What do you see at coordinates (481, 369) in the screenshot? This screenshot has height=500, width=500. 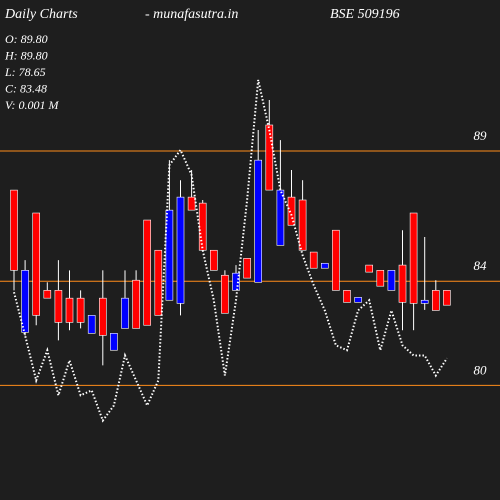 I see `y-tick-label: 80` at bounding box center [481, 369].